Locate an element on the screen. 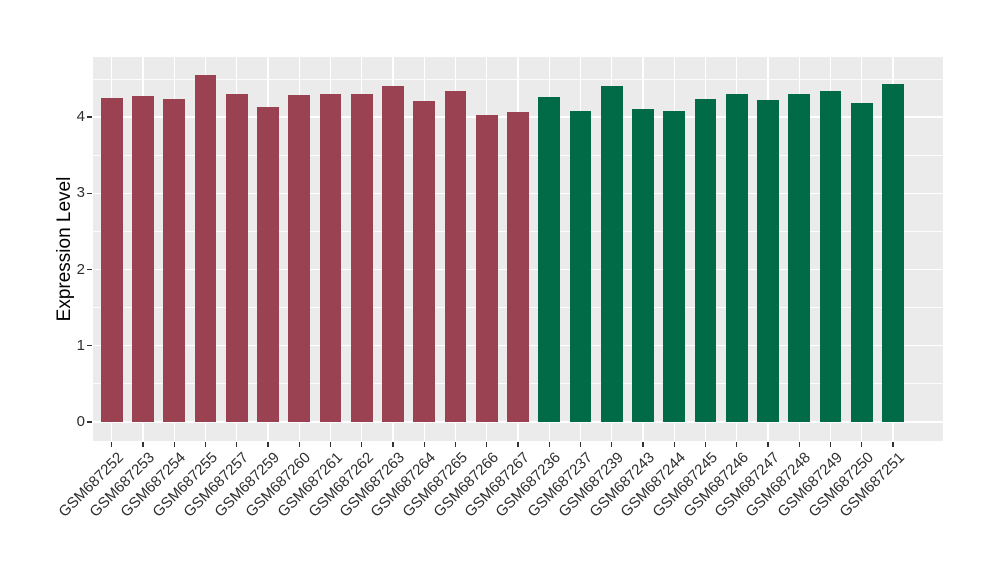 This screenshot has height=580, width=1000. bar-GSM687239 is located at coordinates (611, 253).